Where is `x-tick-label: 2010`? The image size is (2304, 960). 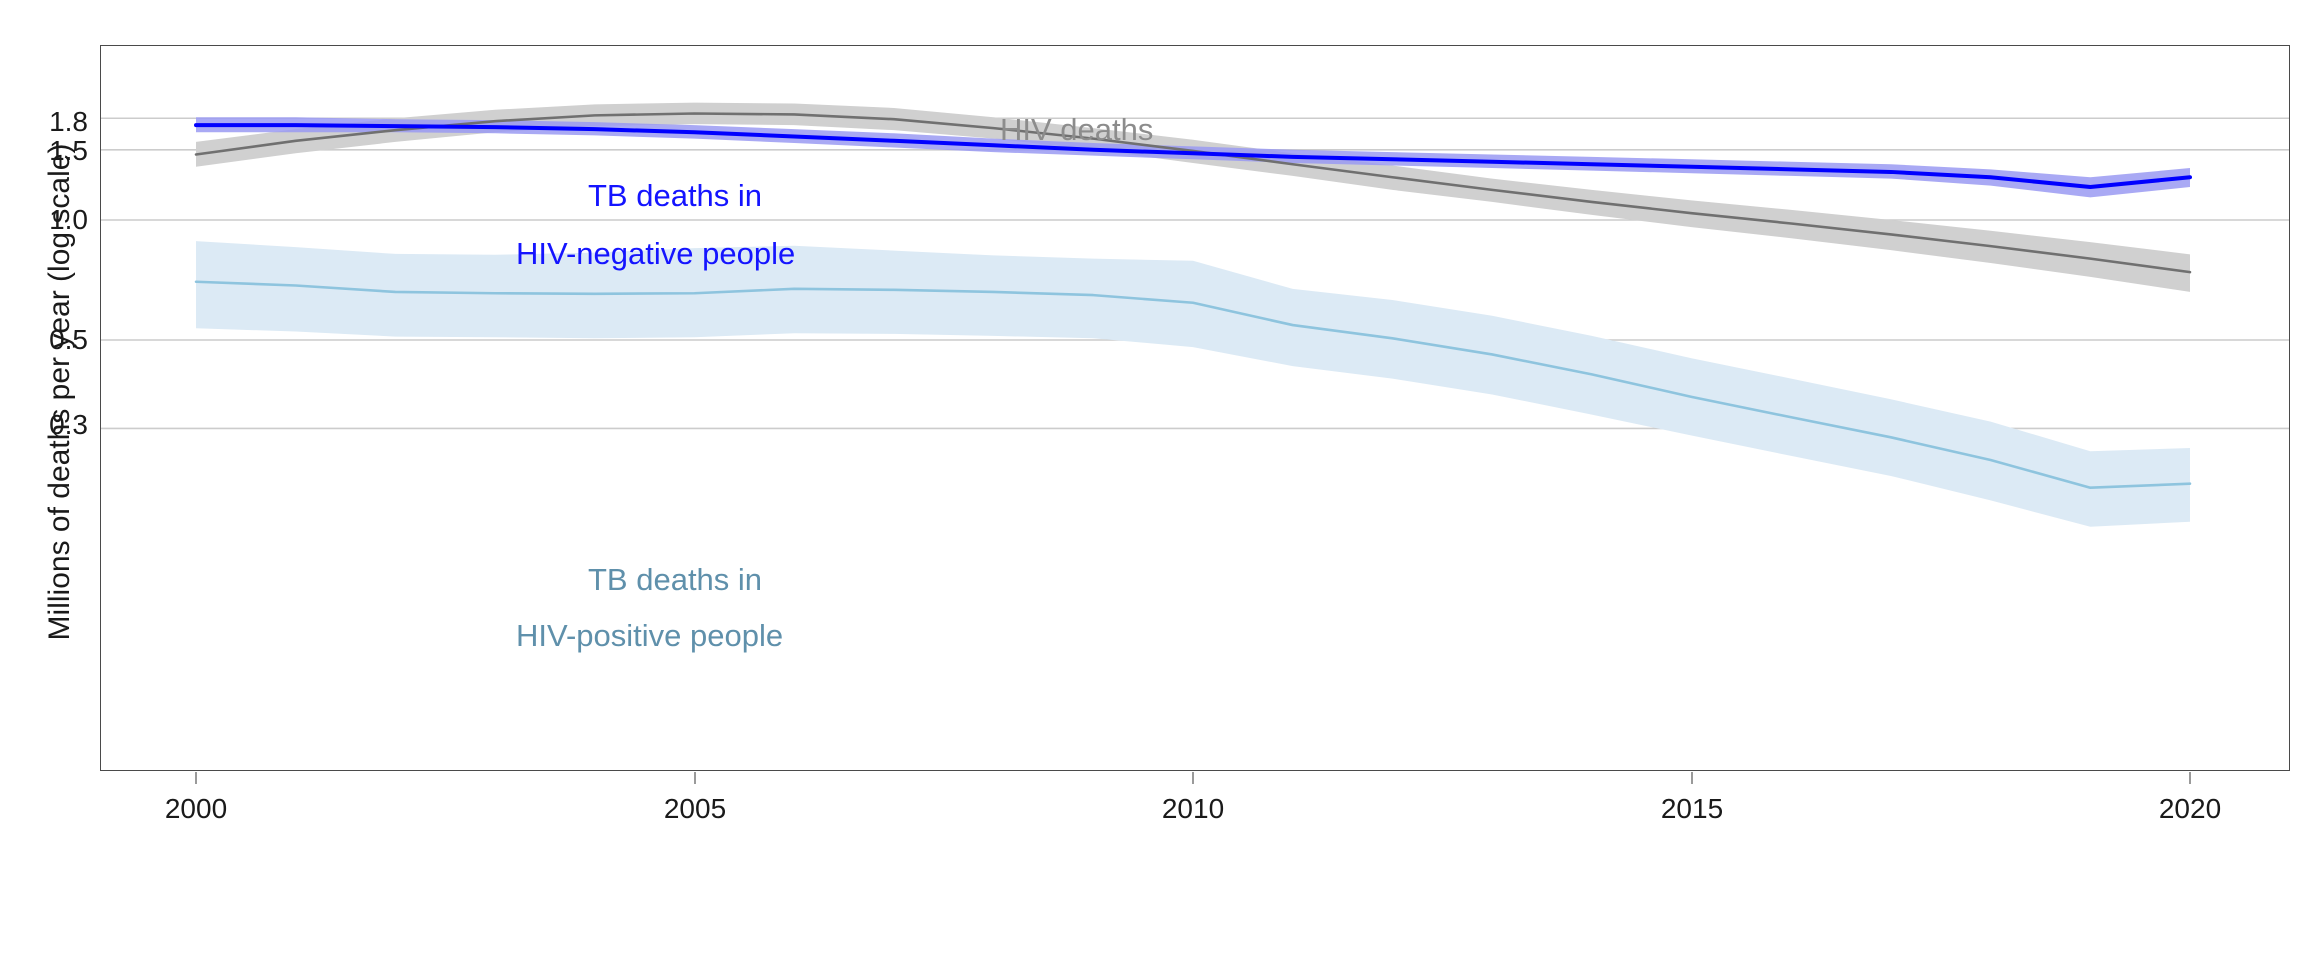
x-tick-label: 2010 is located at coordinates (1193, 808).